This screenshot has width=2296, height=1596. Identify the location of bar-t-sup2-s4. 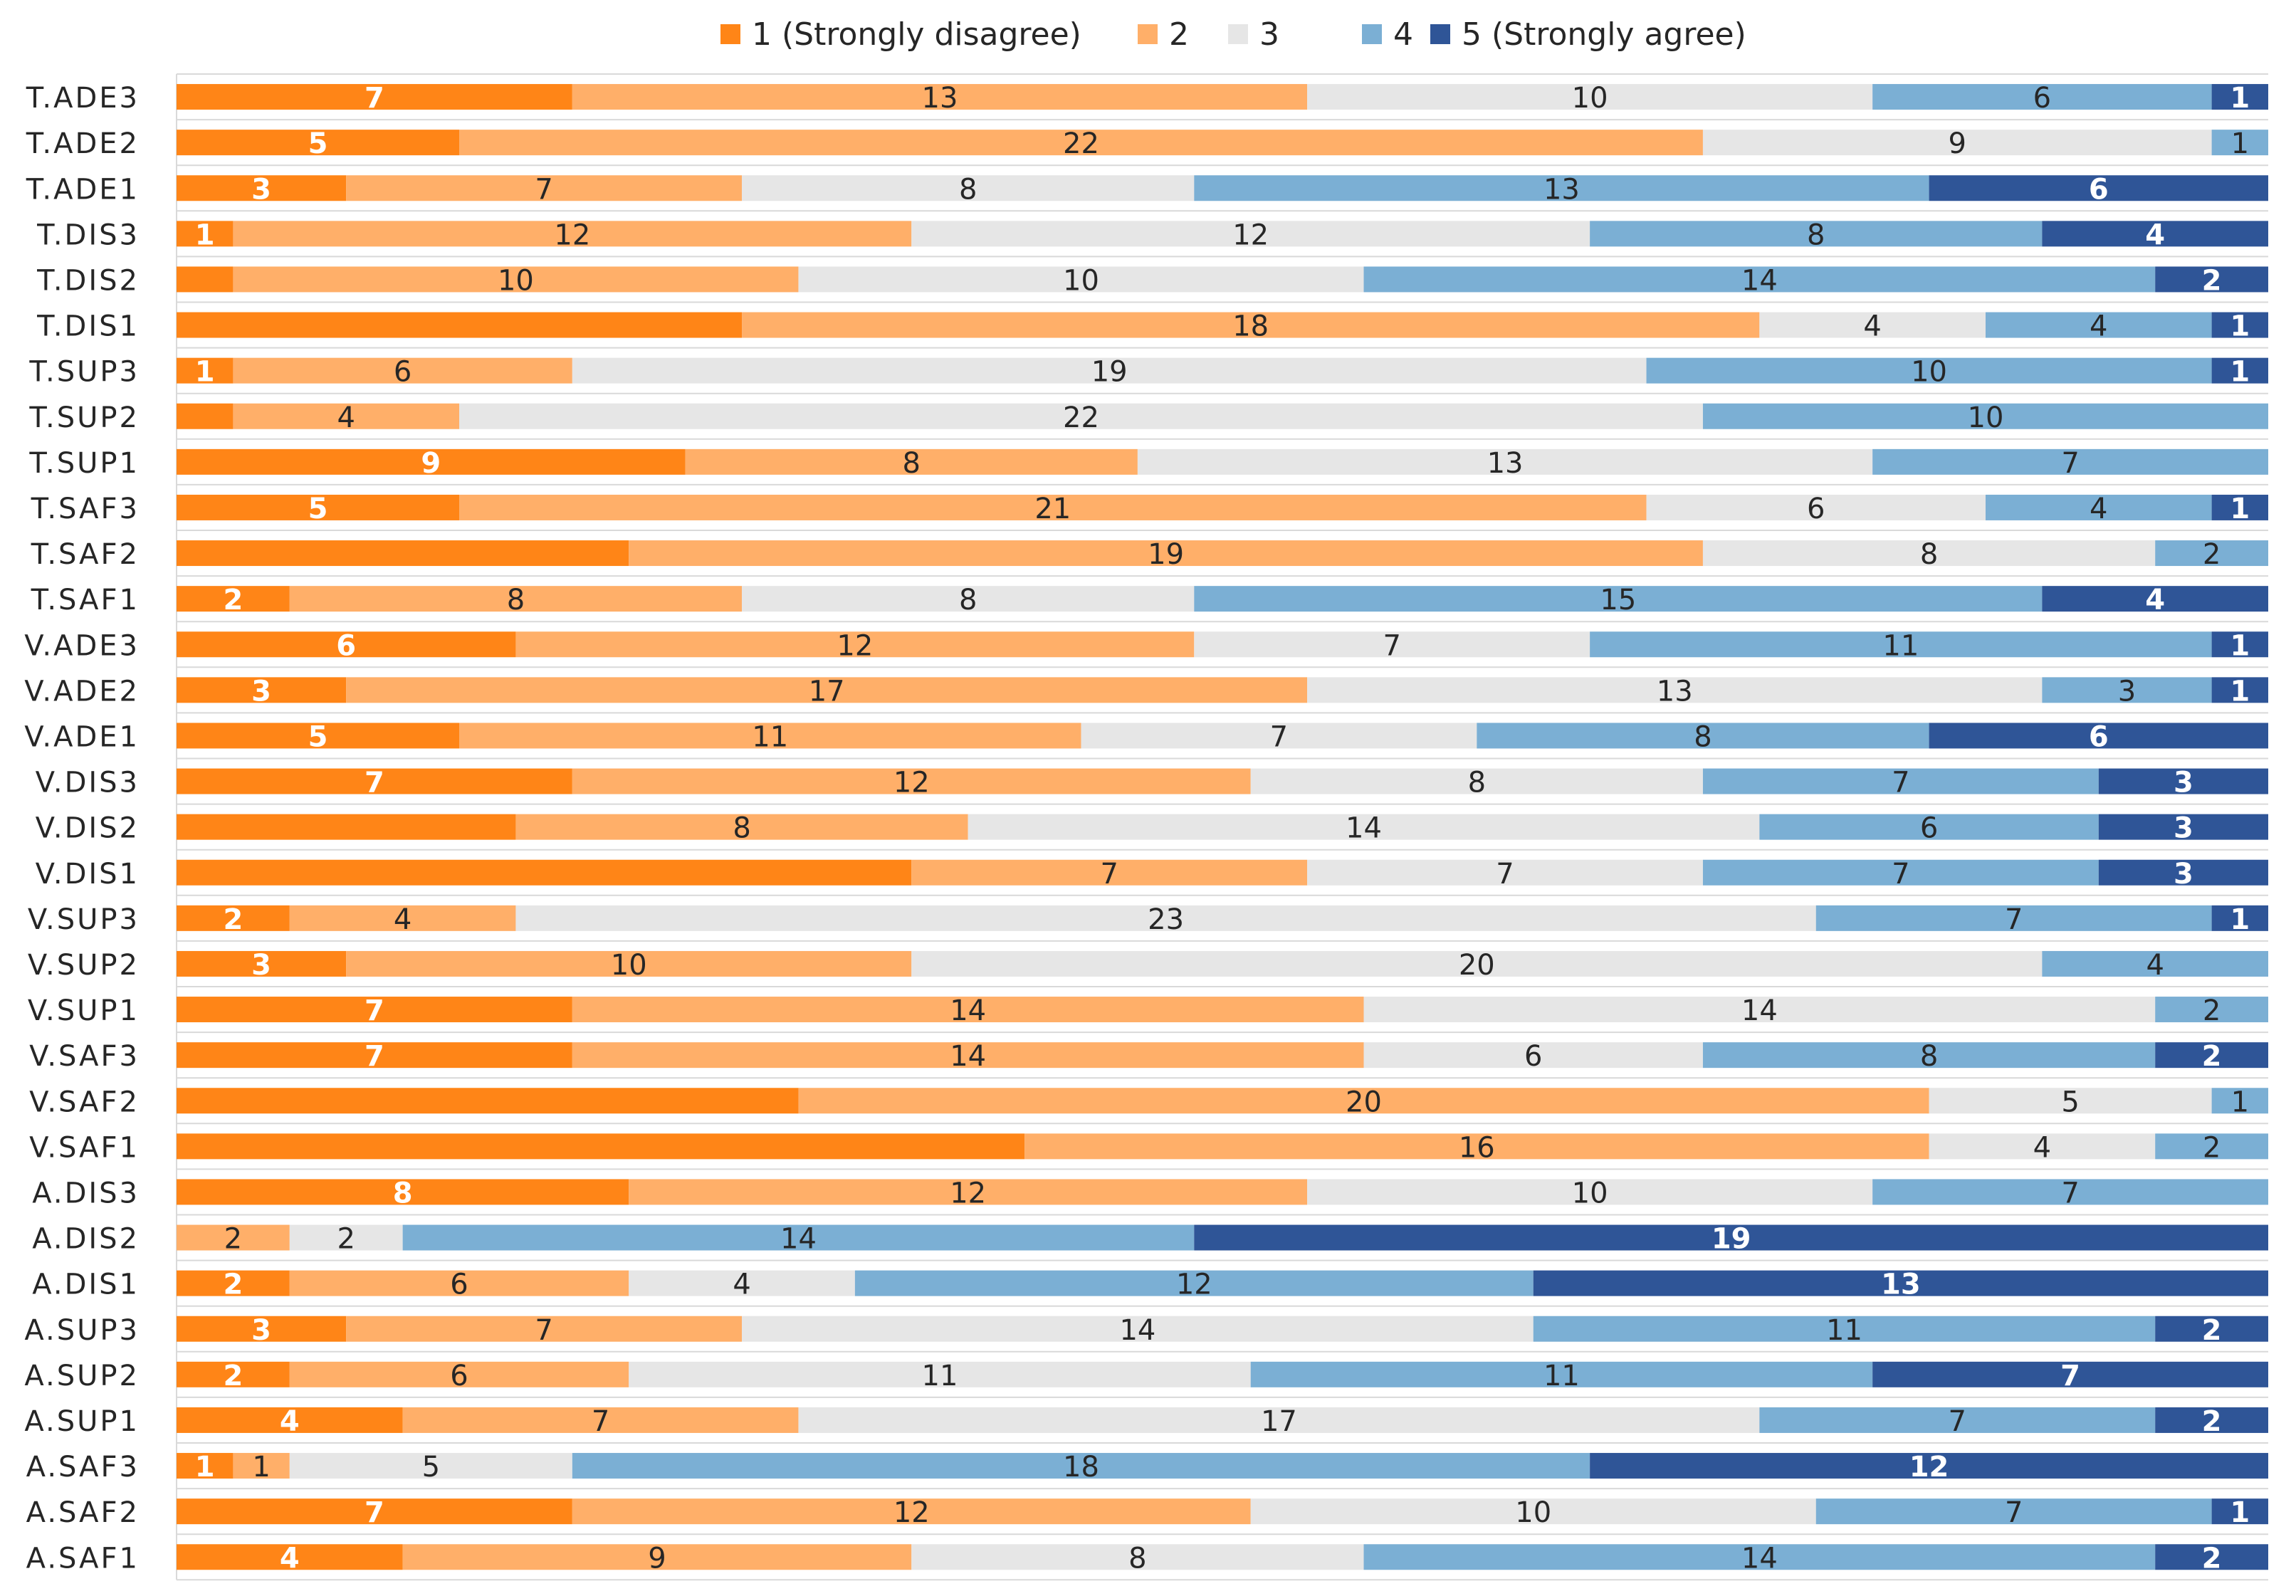
(1985, 416).